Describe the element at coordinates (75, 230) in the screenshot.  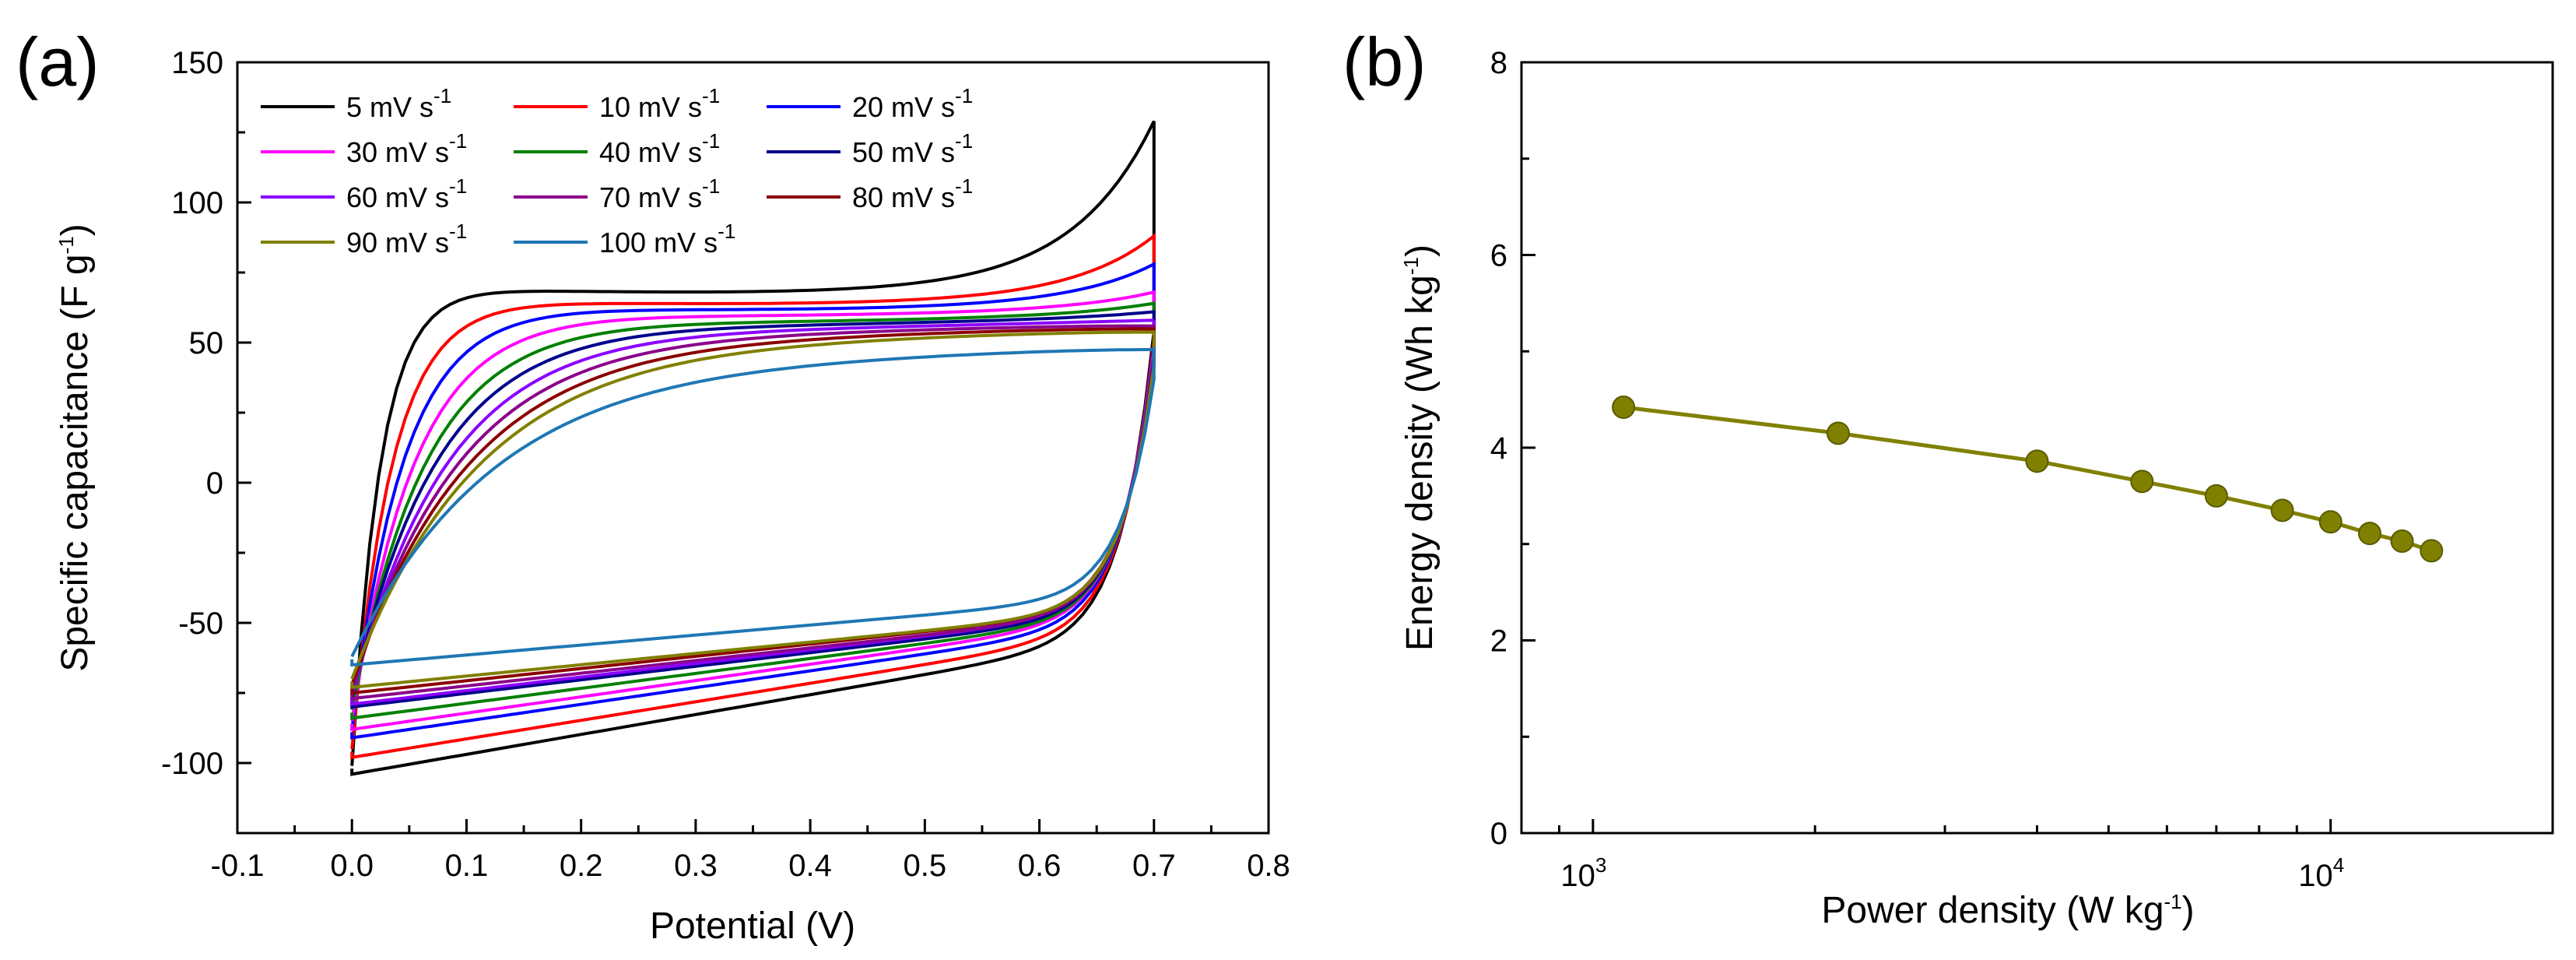
I see `panel-a-y-axis-label-close: )` at that location.